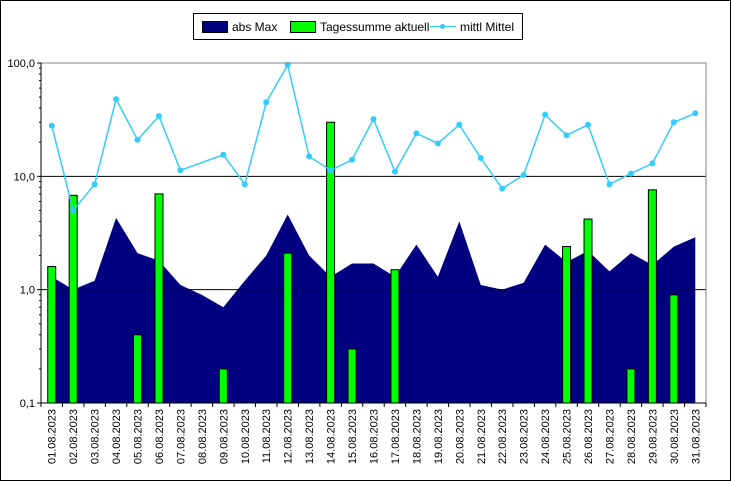 The width and height of the screenshot is (731, 485). What do you see at coordinates (303, 26) in the screenshot?
I see `legend-swatch-tagessumme` at bounding box center [303, 26].